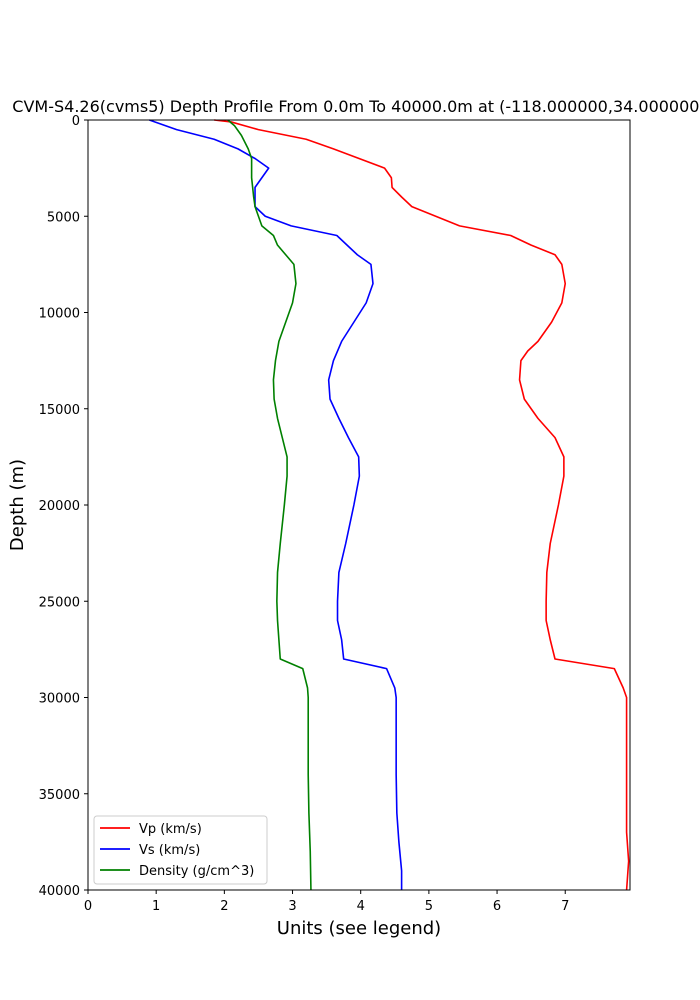 This screenshot has width=700, height=1000. What do you see at coordinates (292, 906) in the screenshot?
I see `x-tick-label: 3` at bounding box center [292, 906].